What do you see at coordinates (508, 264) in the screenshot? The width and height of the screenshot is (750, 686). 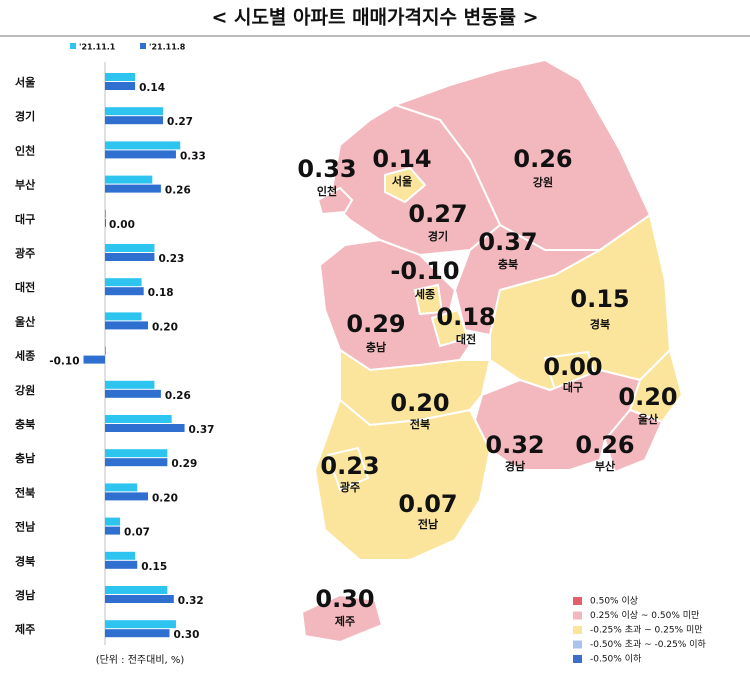 I see `region-name: 충북` at bounding box center [508, 264].